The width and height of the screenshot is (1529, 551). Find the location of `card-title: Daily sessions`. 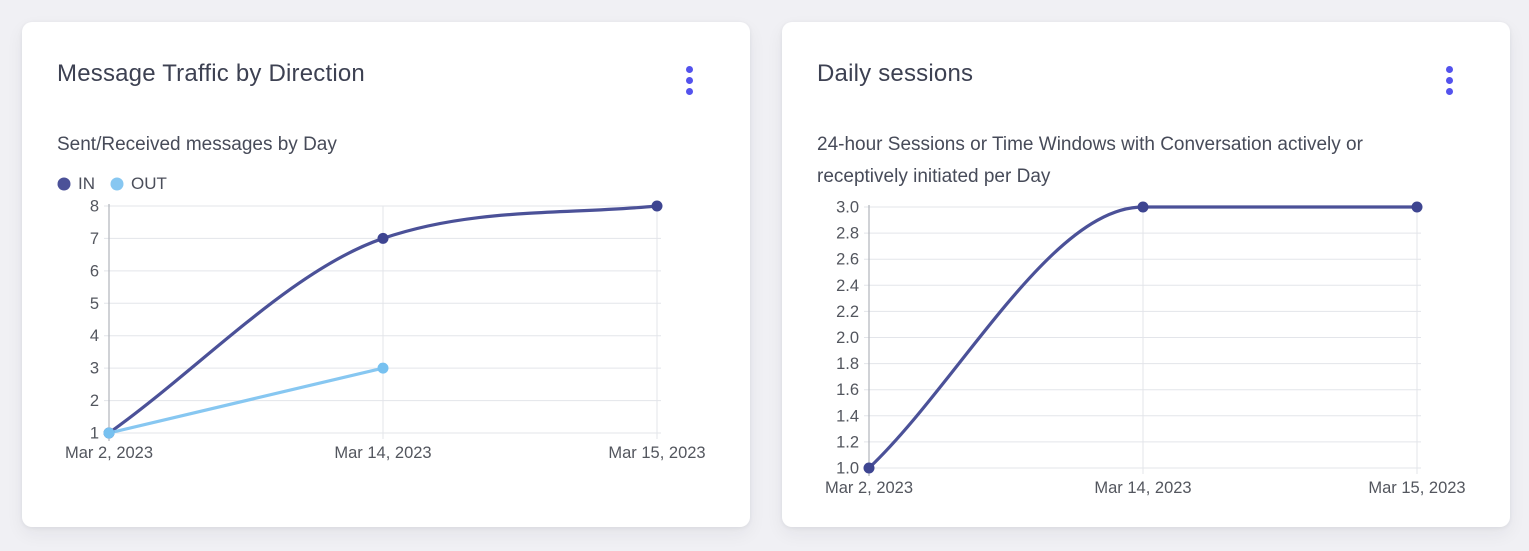

card-title: Daily sessions is located at coordinates (895, 73).